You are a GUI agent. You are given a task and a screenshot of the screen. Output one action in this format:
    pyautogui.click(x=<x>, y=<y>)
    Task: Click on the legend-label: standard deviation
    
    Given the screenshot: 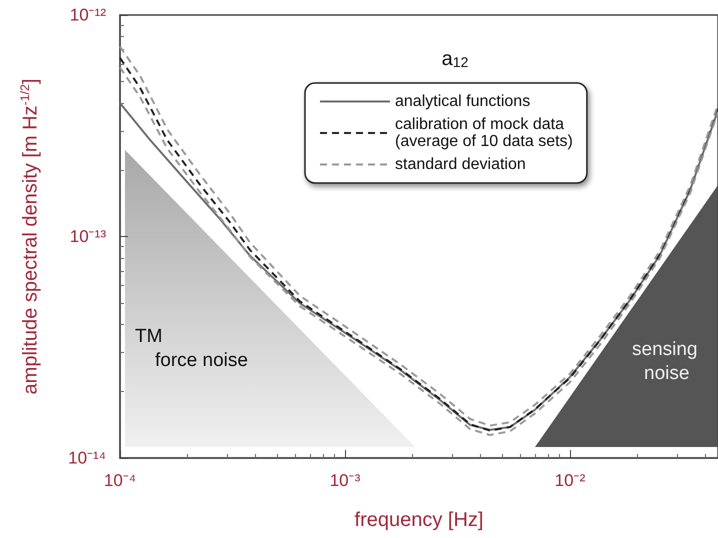 What is the action you would take?
    pyautogui.click(x=460, y=164)
    